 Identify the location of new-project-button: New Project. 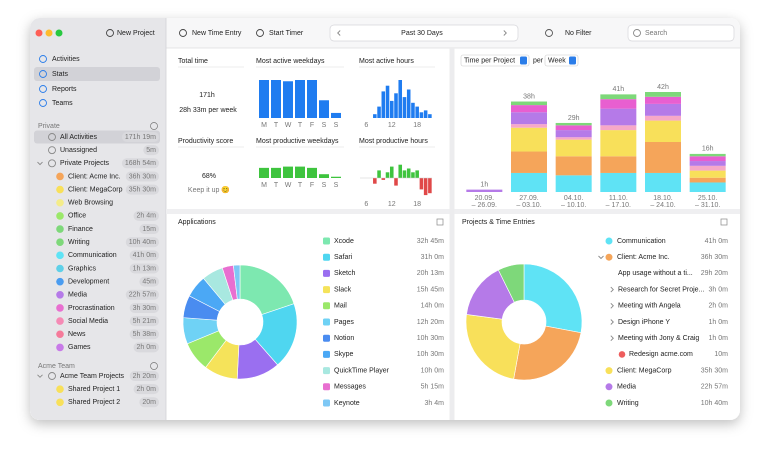
(136, 33).